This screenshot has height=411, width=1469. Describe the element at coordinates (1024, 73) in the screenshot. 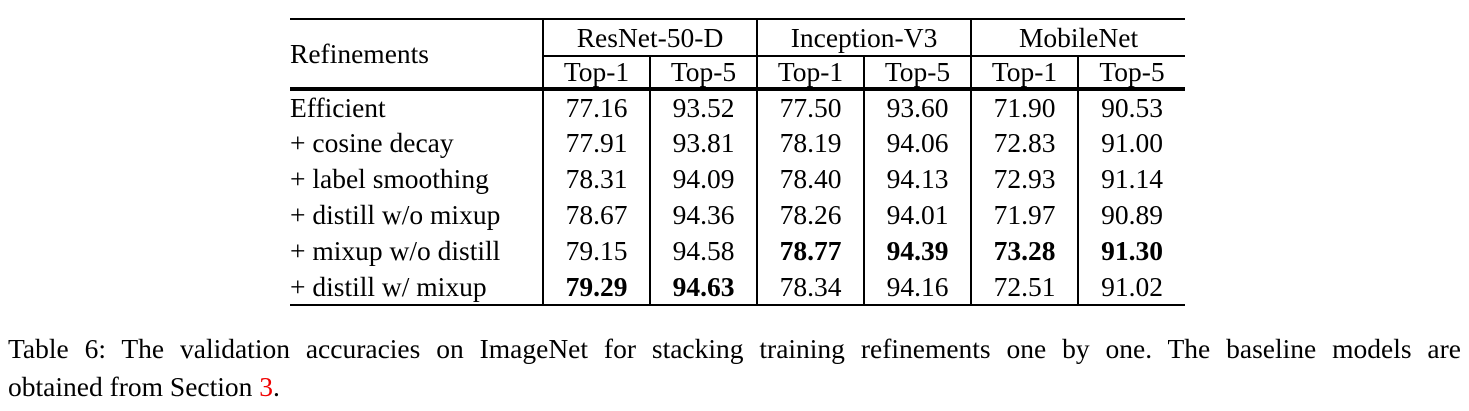

I see `subheader-mobilenet-top1: Top-1` at that location.